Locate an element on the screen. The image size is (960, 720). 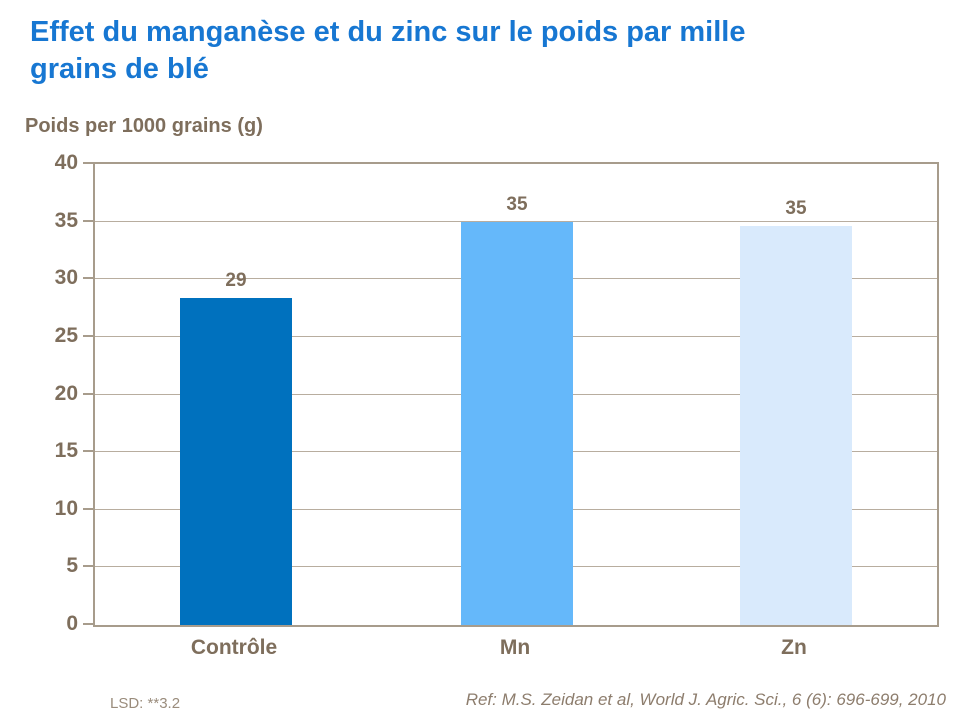
x-category-label-mn: Mn is located at coordinates (515, 647).